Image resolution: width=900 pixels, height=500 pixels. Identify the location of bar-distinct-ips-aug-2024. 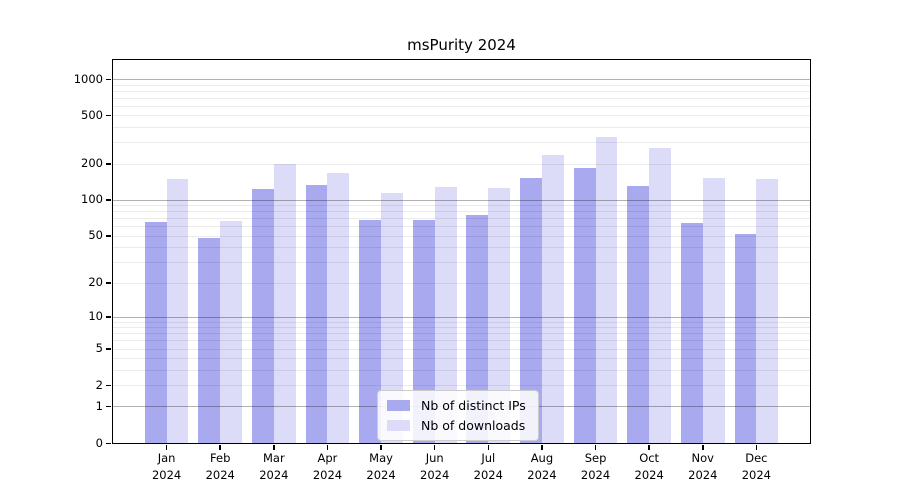
(531, 310).